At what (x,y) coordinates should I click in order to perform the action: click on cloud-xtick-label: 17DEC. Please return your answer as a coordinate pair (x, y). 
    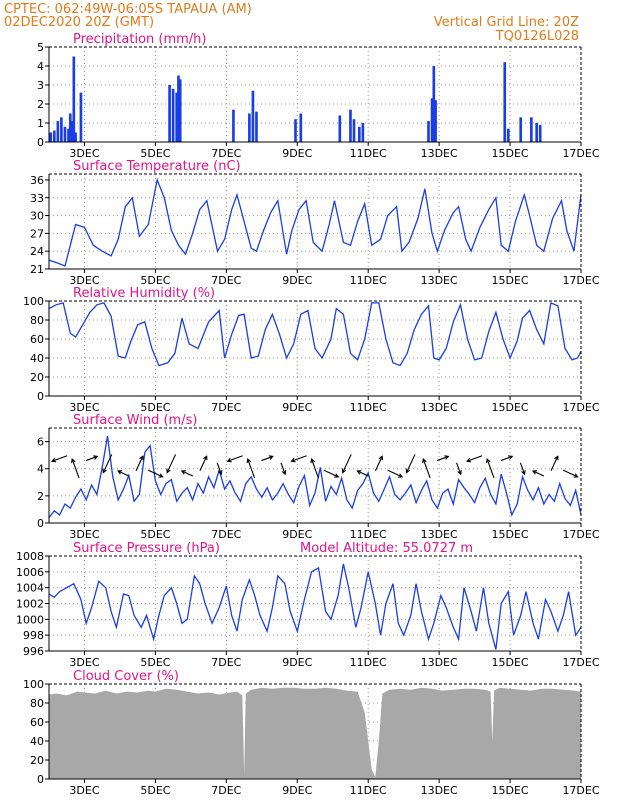
    Looking at the image, I should click on (580, 790).